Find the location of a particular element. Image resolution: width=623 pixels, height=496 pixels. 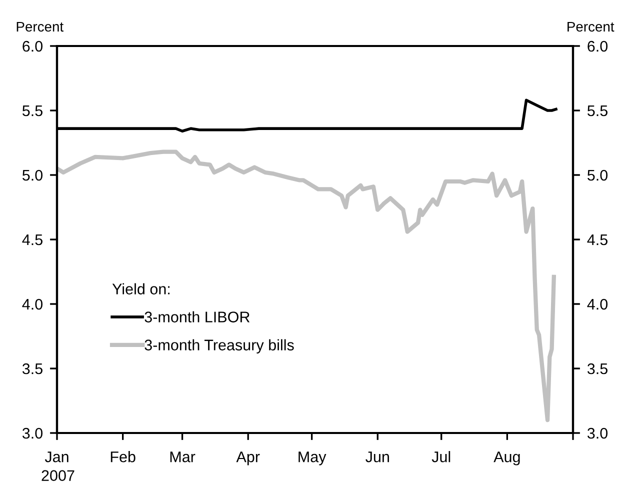

x-tick-label: Jun is located at coordinates (377, 457).